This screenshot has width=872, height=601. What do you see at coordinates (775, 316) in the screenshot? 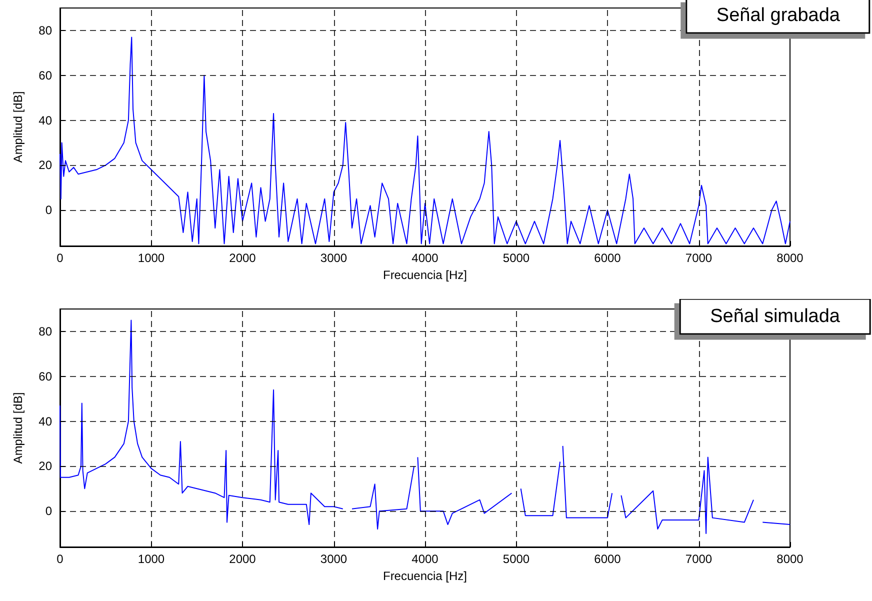
I see `chart-title: Señal simulada` at bounding box center [775, 316].